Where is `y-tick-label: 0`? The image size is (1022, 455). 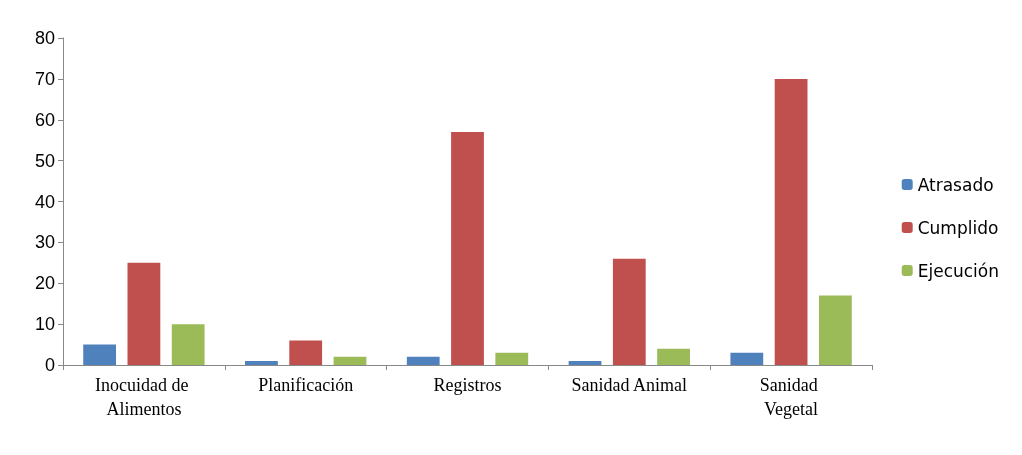 y-tick-label: 0 is located at coordinates (49, 365).